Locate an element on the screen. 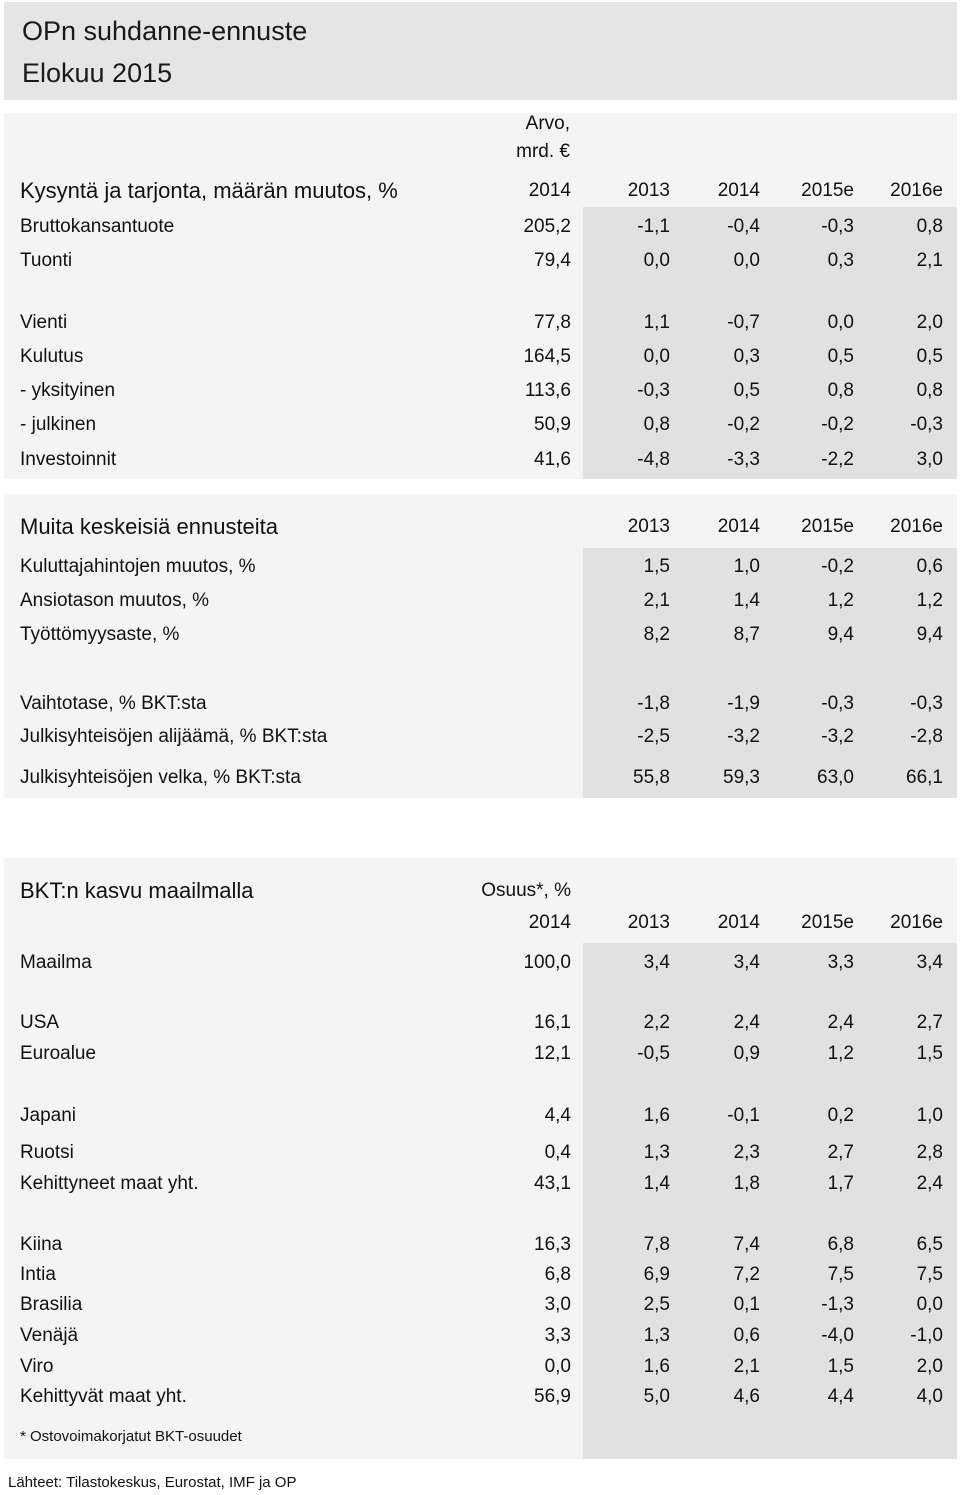 This screenshot has width=960, height=1495. row-cell: 2,7 is located at coordinates (929, 1022).